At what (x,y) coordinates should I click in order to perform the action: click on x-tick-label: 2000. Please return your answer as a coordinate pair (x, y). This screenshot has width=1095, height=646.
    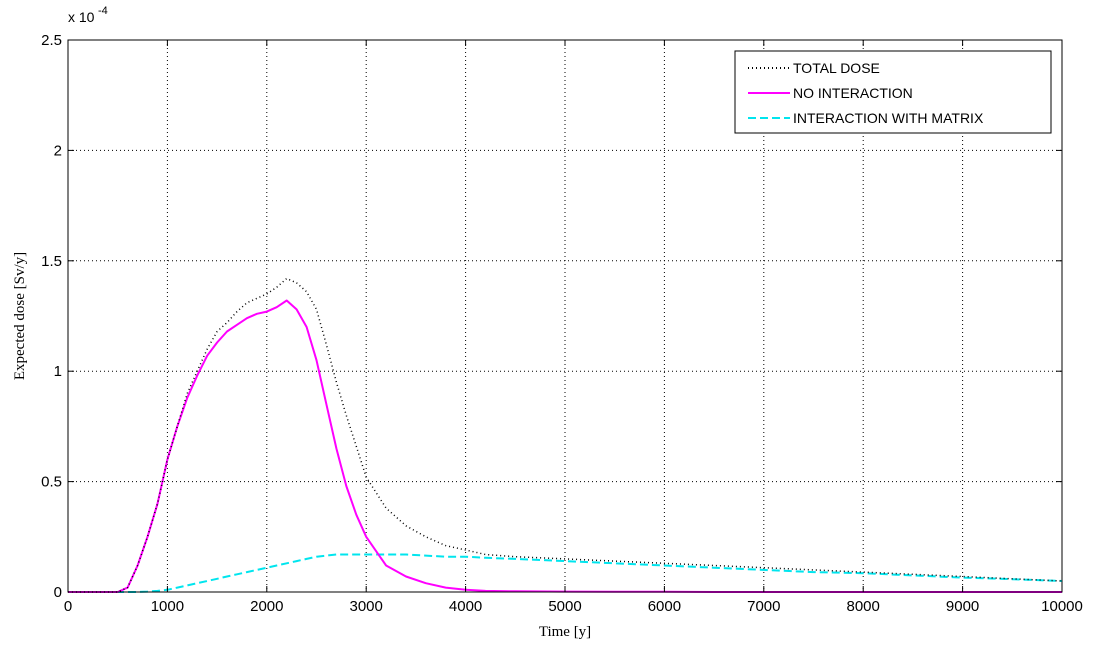
    Looking at the image, I should click on (266, 606).